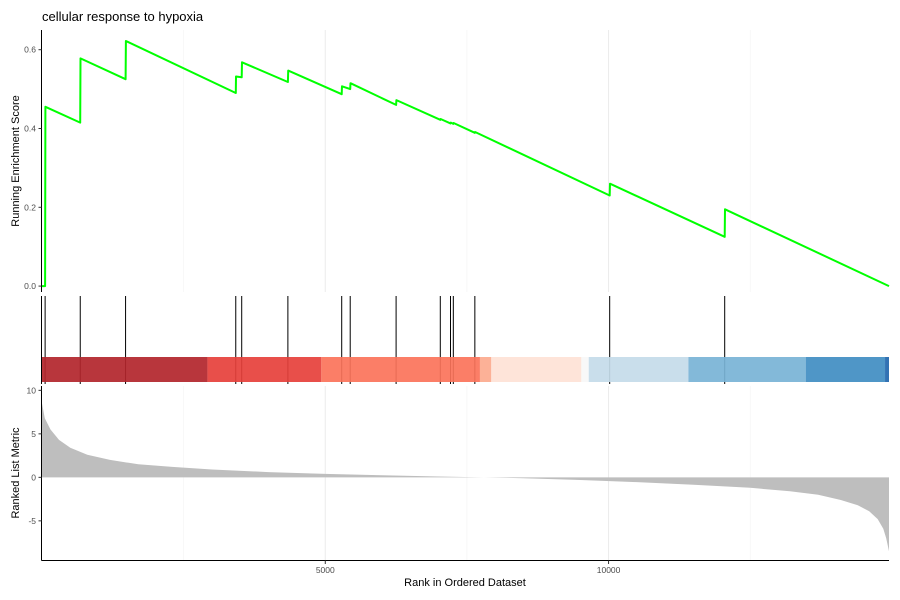 This screenshot has width=900, height=600. What do you see at coordinates (32, 390) in the screenshot?
I see `ranked-metric-y-tick-label: 10` at bounding box center [32, 390].